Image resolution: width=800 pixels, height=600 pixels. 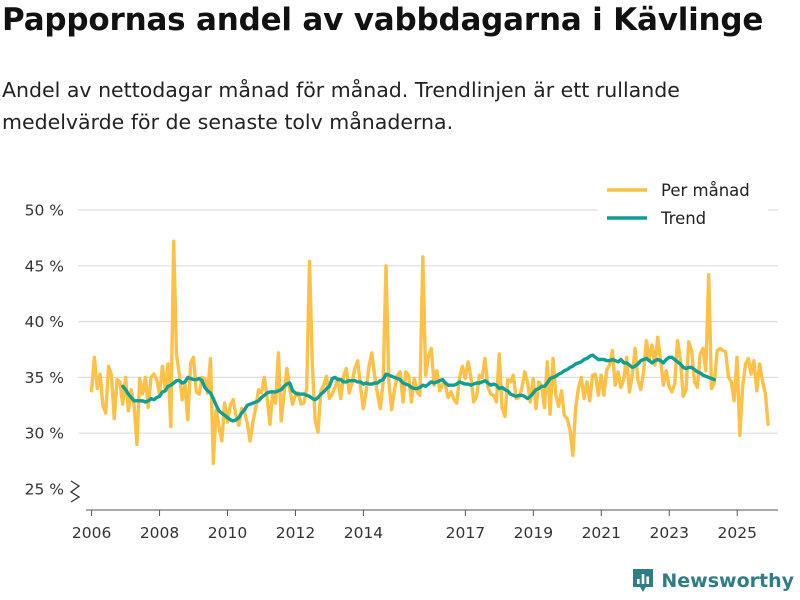 I want to click on y-tick-label: 30 %, so click(x=44, y=434).